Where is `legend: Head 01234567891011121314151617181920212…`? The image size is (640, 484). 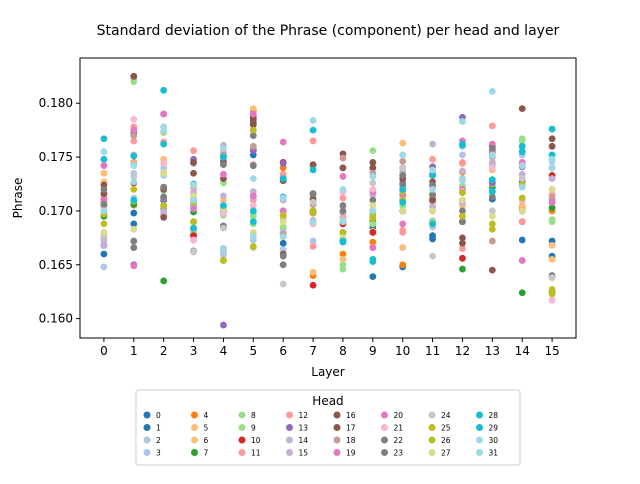 legend: Head 01234567891011121314151617181920212… is located at coordinates (328, 427).